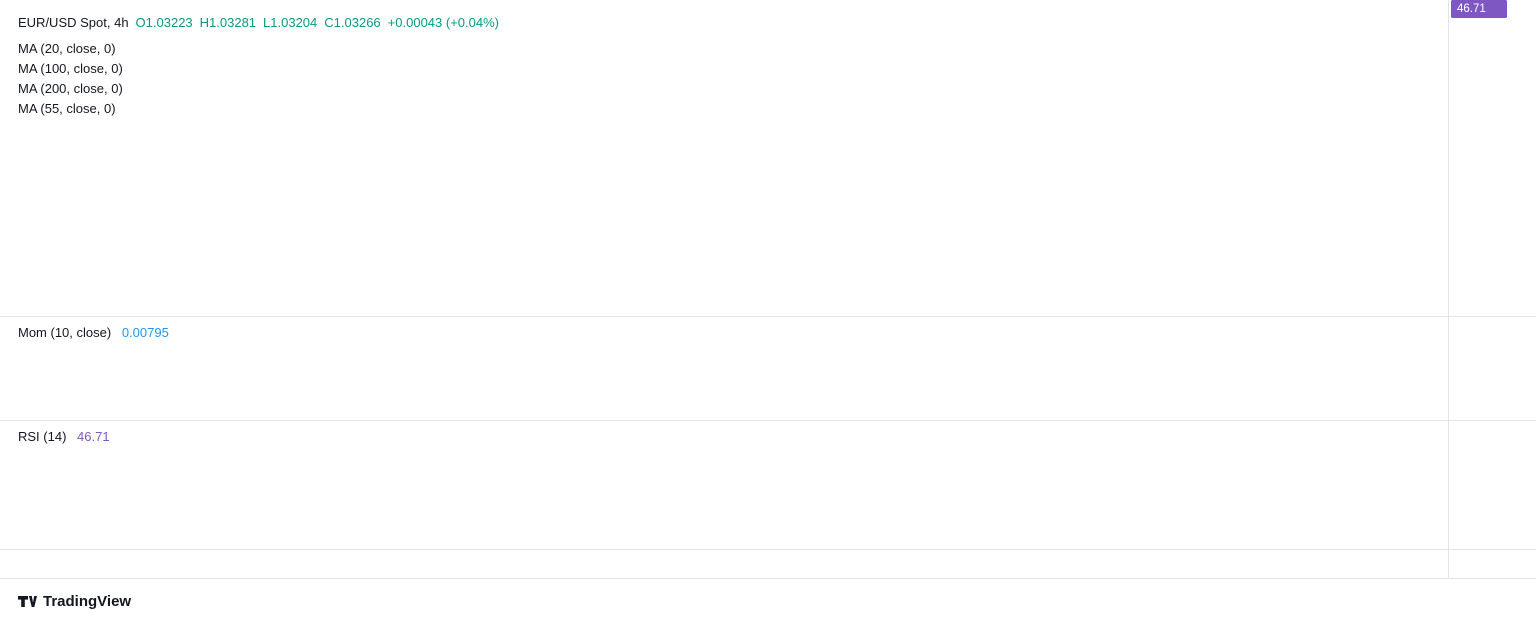 Image resolution: width=1536 pixels, height=626 pixels. What do you see at coordinates (65, 332) in the screenshot?
I see `momentum-label: Mom (10, close)` at bounding box center [65, 332].